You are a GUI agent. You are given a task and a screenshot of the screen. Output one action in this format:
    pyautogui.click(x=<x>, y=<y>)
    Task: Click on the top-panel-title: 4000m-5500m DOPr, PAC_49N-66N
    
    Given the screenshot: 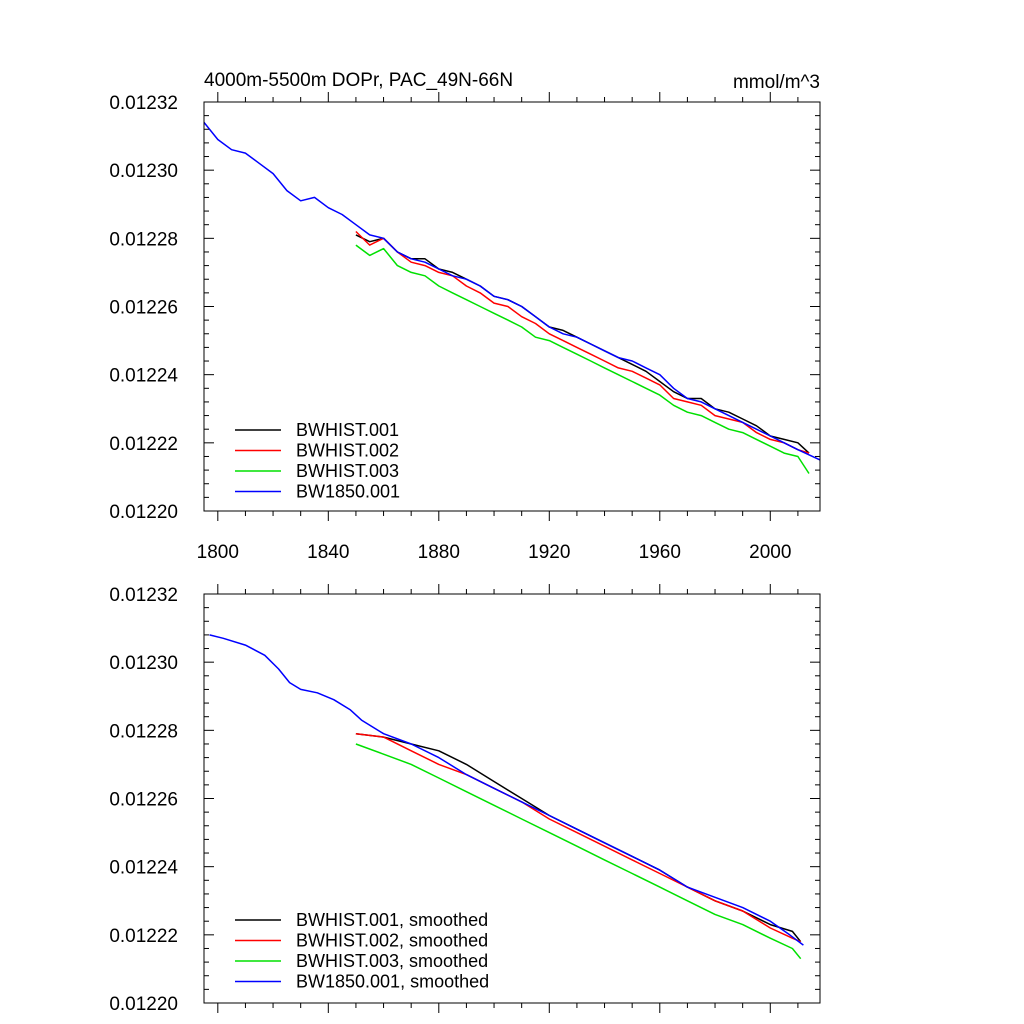 What is the action you would take?
    pyautogui.click(x=358, y=80)
    